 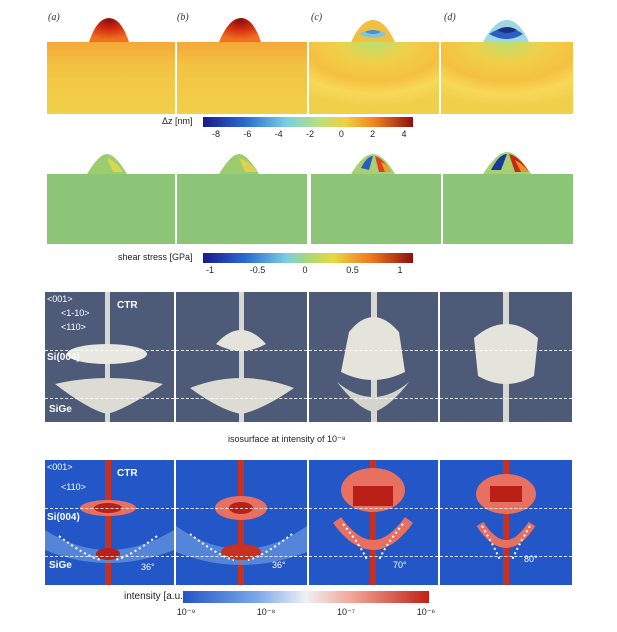 What do you see at coordinates (73, 487) in the screenshot?
I see `int-axis-110-label: <110>` at bounding box center [73, 487].